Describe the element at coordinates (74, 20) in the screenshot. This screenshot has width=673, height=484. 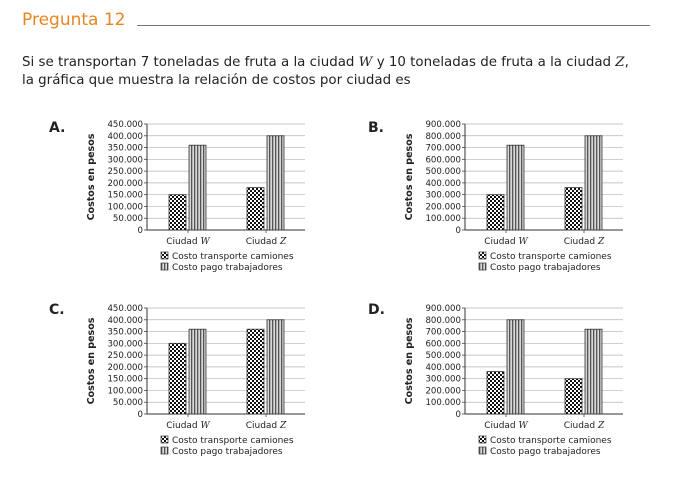
I see `question-title: Pregunta 12` at that location.